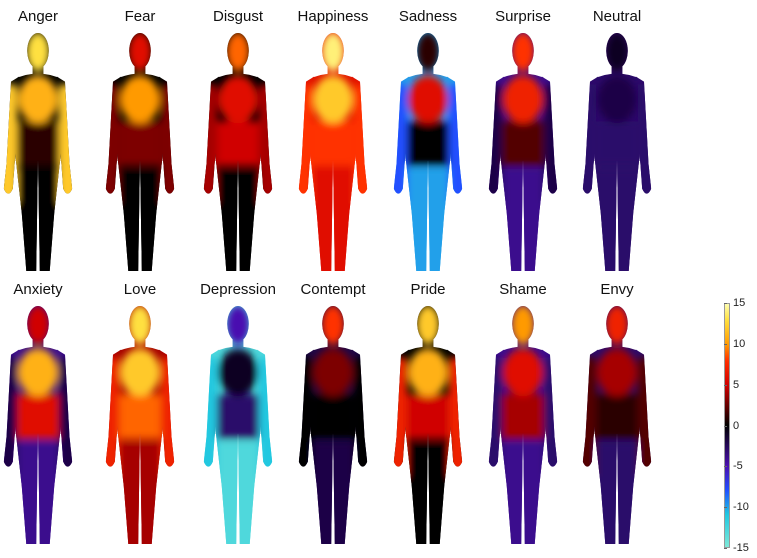  What do you see at coordinates (333, 16) in the screenshot?
I see `emotion-title: Happiness` at bounding box center [333, 16].